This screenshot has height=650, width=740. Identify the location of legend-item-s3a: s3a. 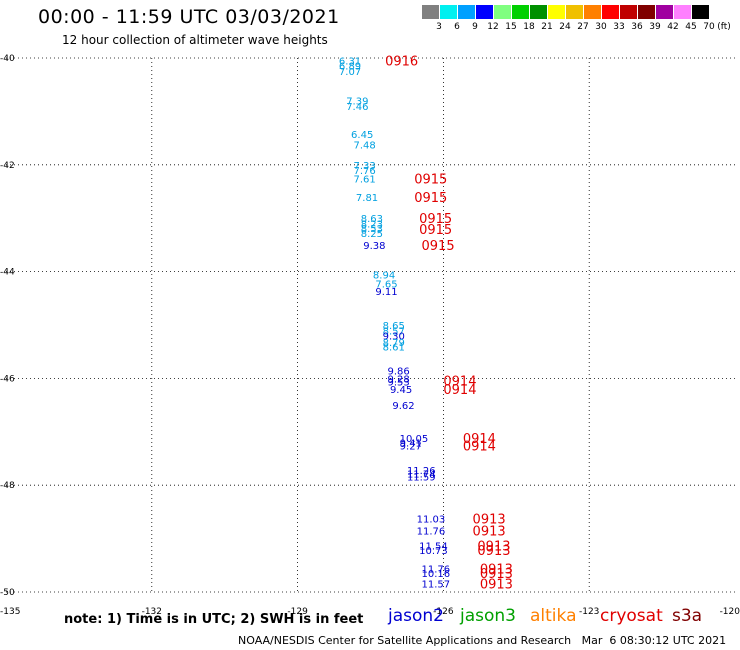
(687, 616).